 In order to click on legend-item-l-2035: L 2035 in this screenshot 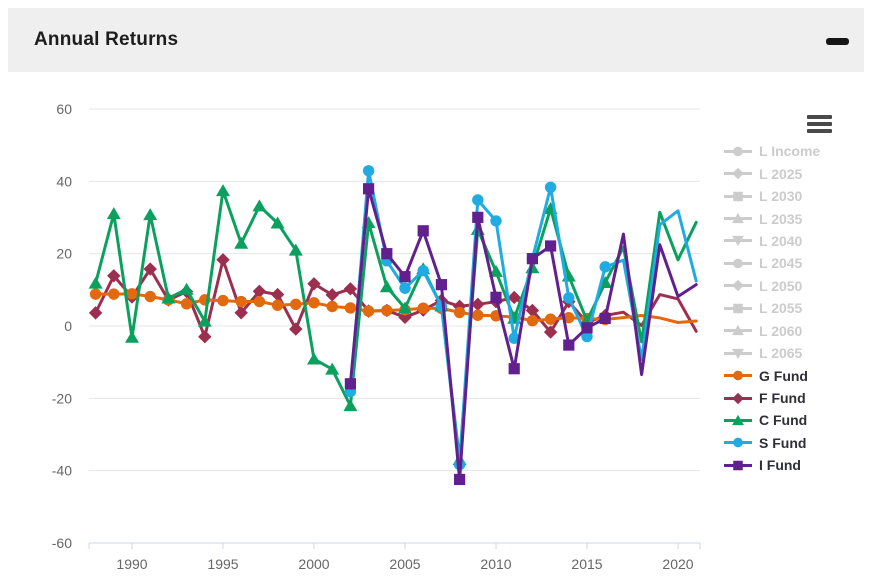, I will do `click(771, 218)`.